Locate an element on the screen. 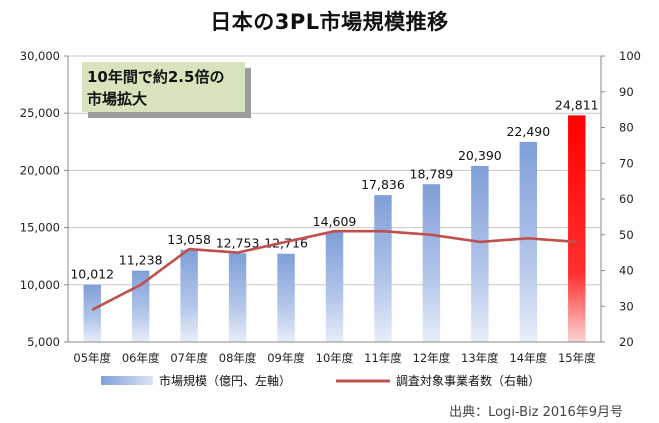 This screenshot has width=659, height=423. left-tick-label: 30,000 is located at coordinates (40, 56).